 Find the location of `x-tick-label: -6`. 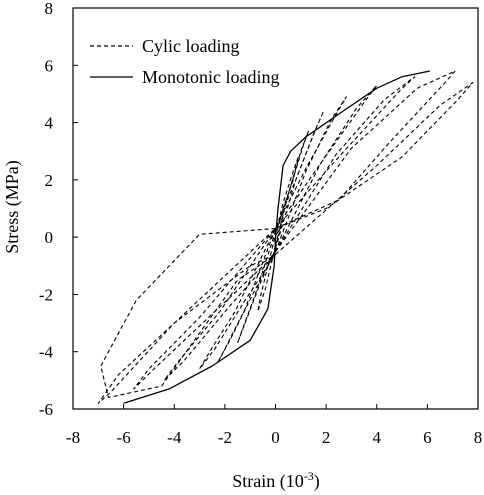

x-tick-label: -6 is located at coordinates (124, 437).